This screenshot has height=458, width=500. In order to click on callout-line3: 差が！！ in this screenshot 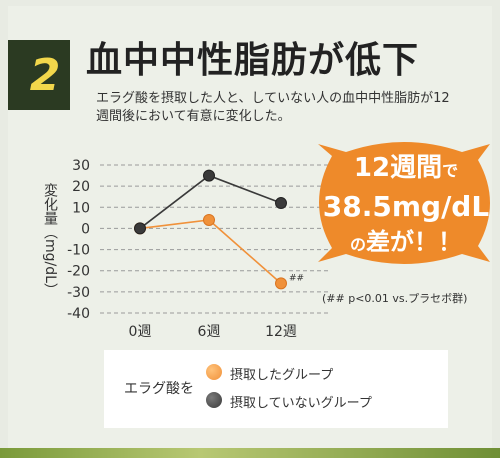, I will do `click(414, 242)`.